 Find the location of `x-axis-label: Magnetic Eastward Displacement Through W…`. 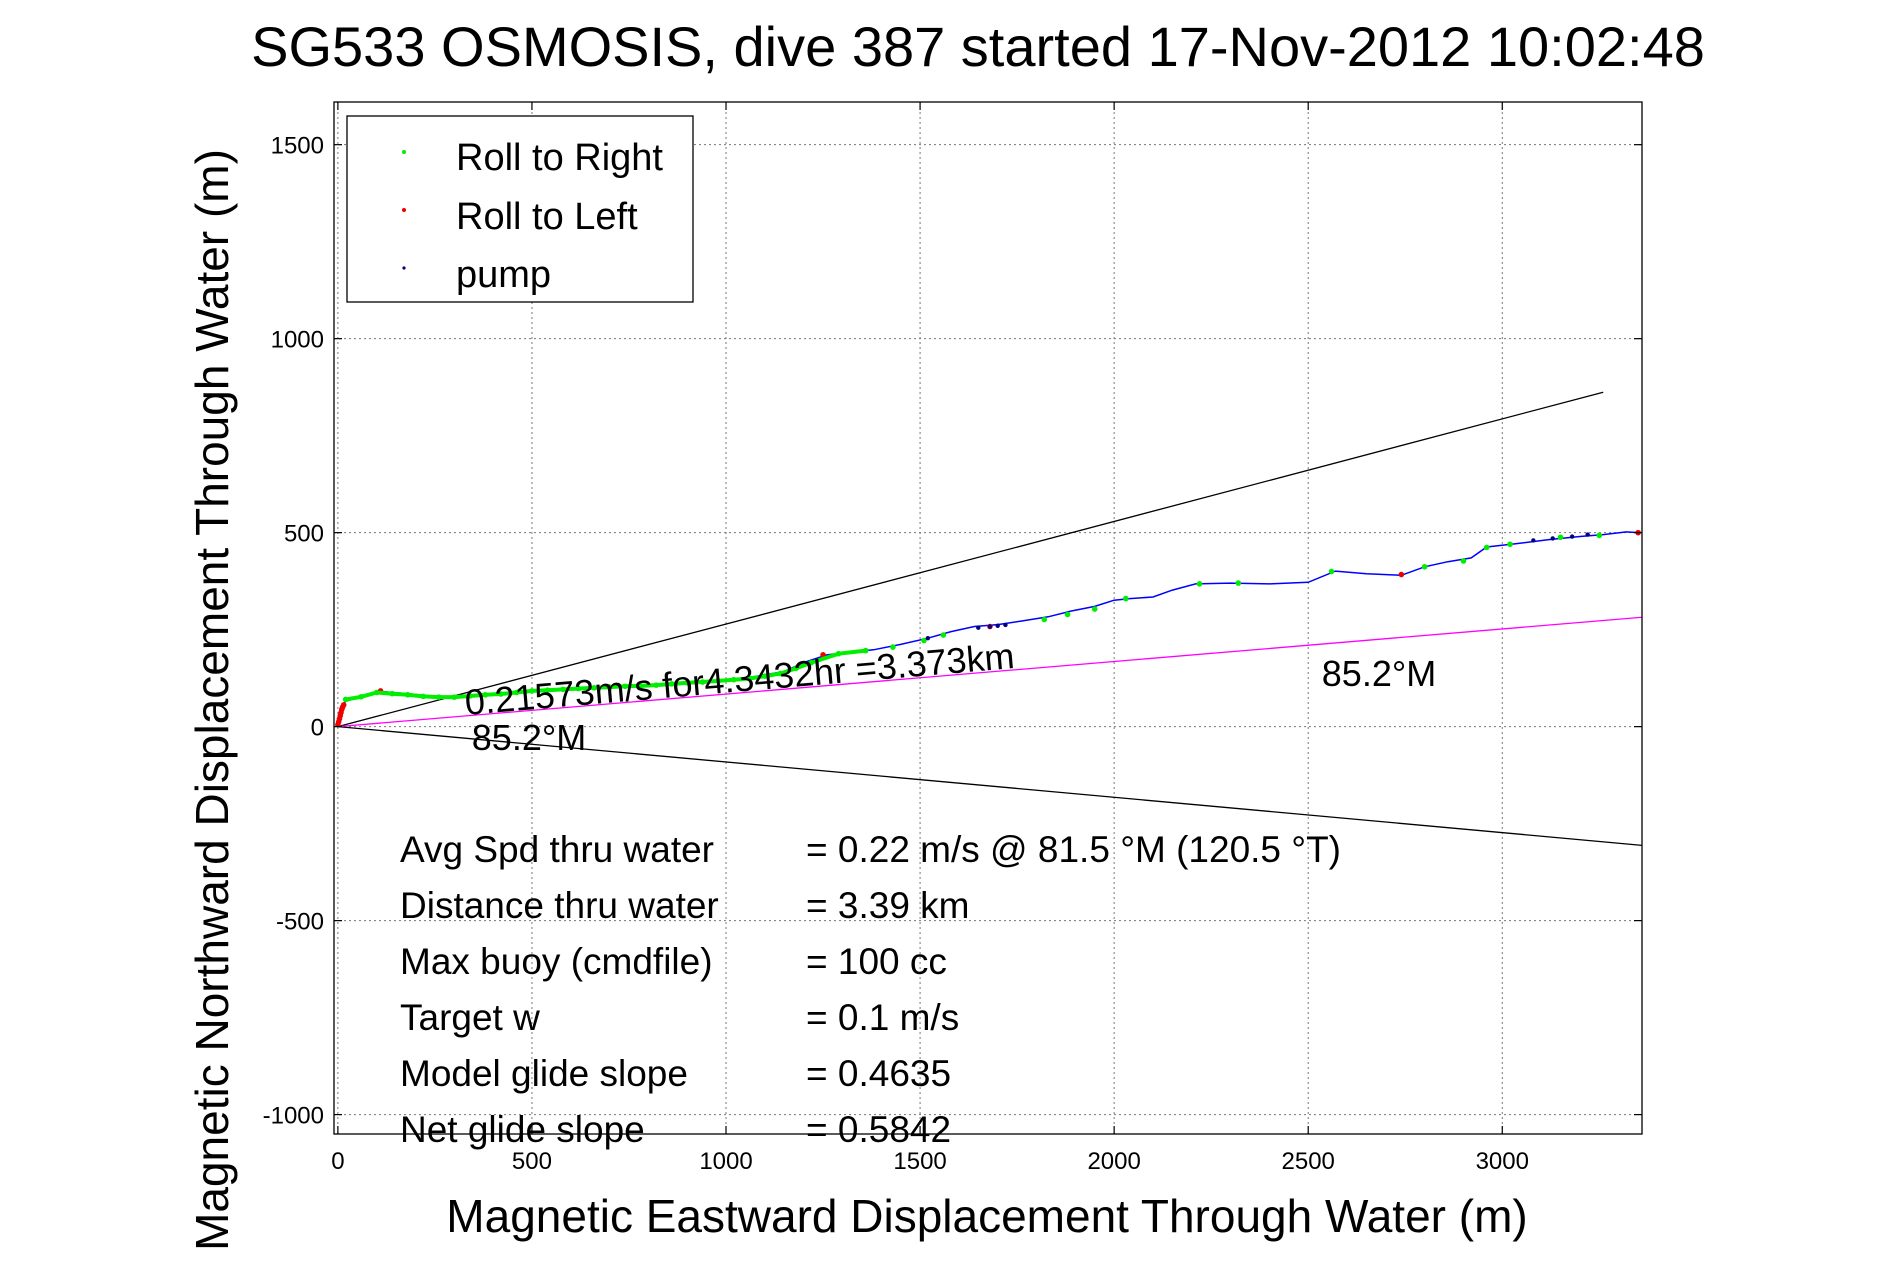

x-axis-label: Magnetic Eastward Displacement Through W… is located at coordinates (986, 1216).